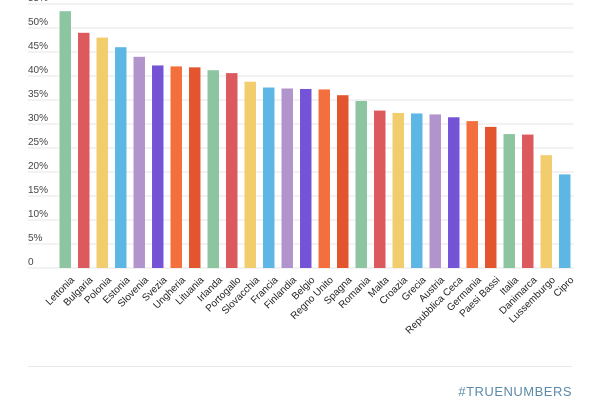 The image size is (600, 400). What do you see at coordinates (454, 192) in the screenshot?
I see `bar-repubblica-ceca` at bounding box center [454, 192].